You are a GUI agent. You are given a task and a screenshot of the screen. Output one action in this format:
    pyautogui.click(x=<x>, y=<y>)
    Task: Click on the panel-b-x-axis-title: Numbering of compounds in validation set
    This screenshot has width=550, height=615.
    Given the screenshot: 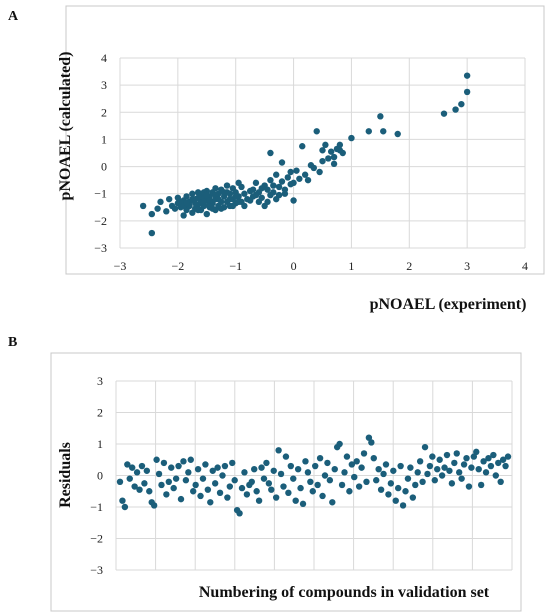 What is the action you would take?
    pyautogui.click(x=344, y=592)
    